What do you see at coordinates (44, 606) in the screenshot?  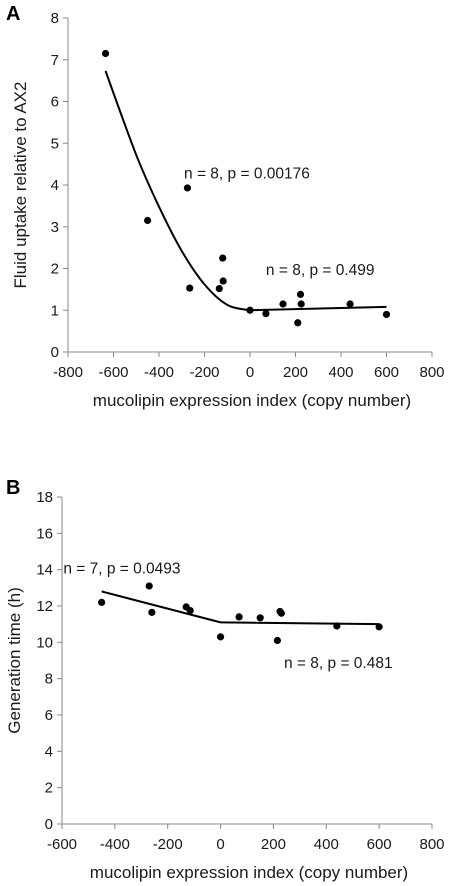 I see `y-tick-label: 12` at bounding box center [44, 606].